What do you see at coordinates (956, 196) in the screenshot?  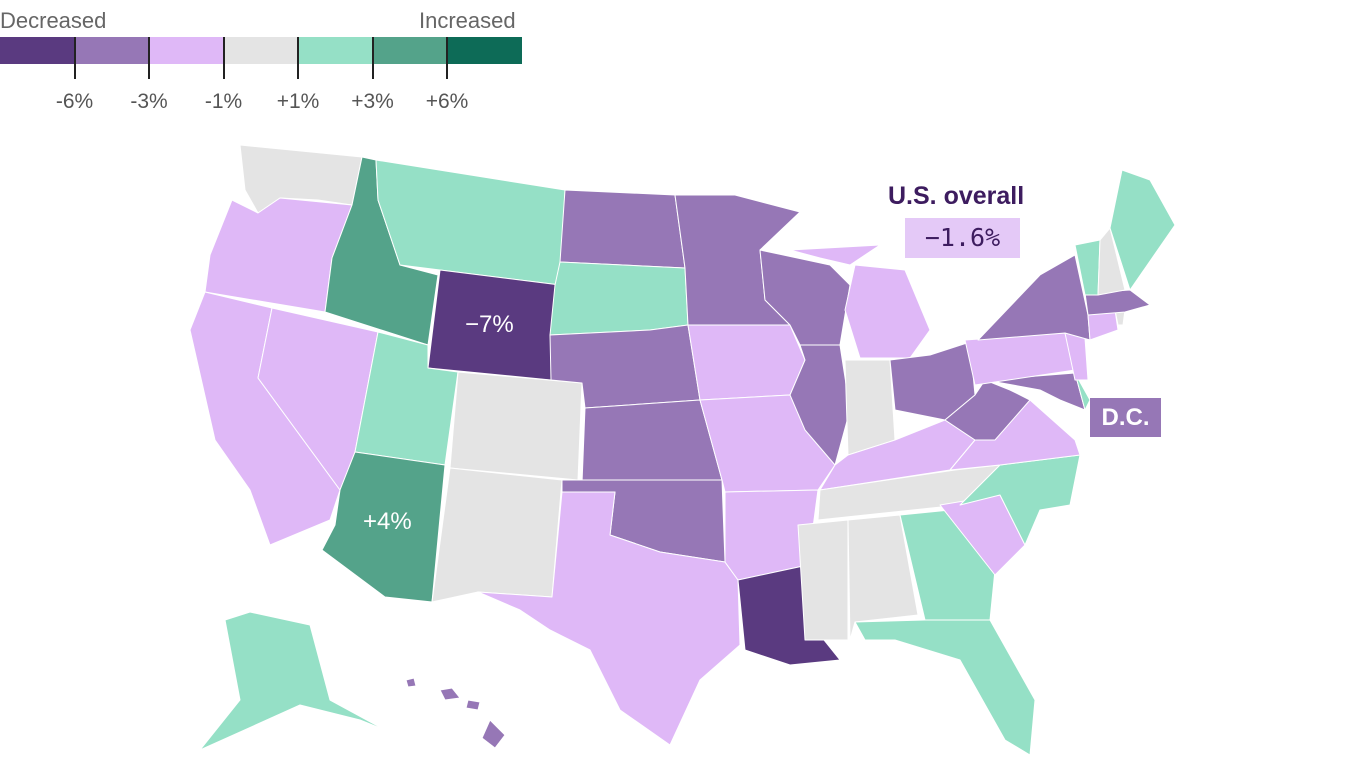 I see `us-overall-title: U.S. overall` at bounding box center [956, 196].